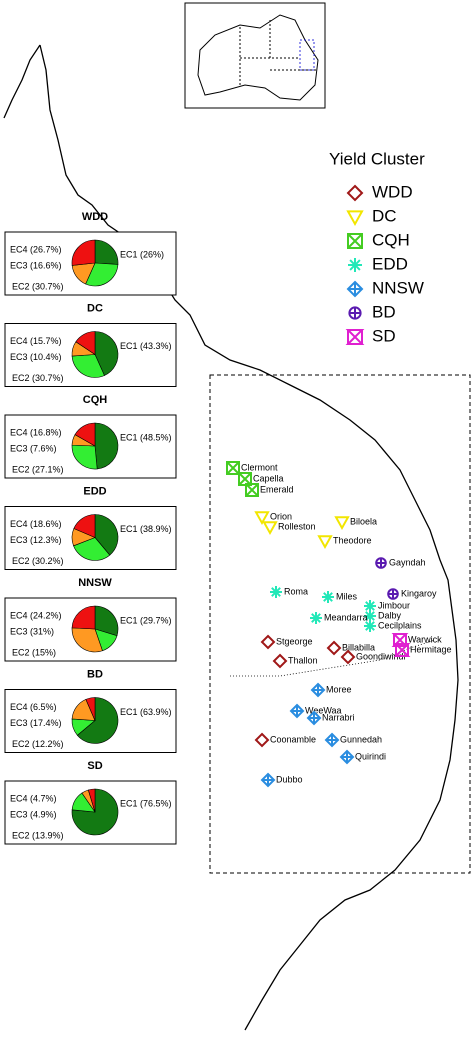 The width and height of the screenshot is (474, 1039). Describe the element at coordinates (363, 521) in the screenshot. I see `site-label: Biloela` at that location.